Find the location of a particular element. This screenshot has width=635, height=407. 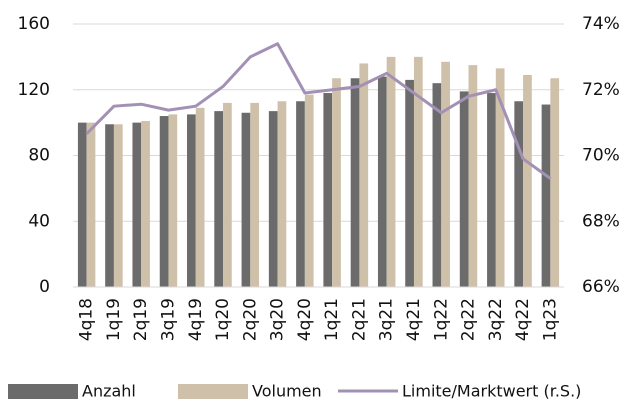

y-tick-label: 120 is located at coordinates (34, 90).